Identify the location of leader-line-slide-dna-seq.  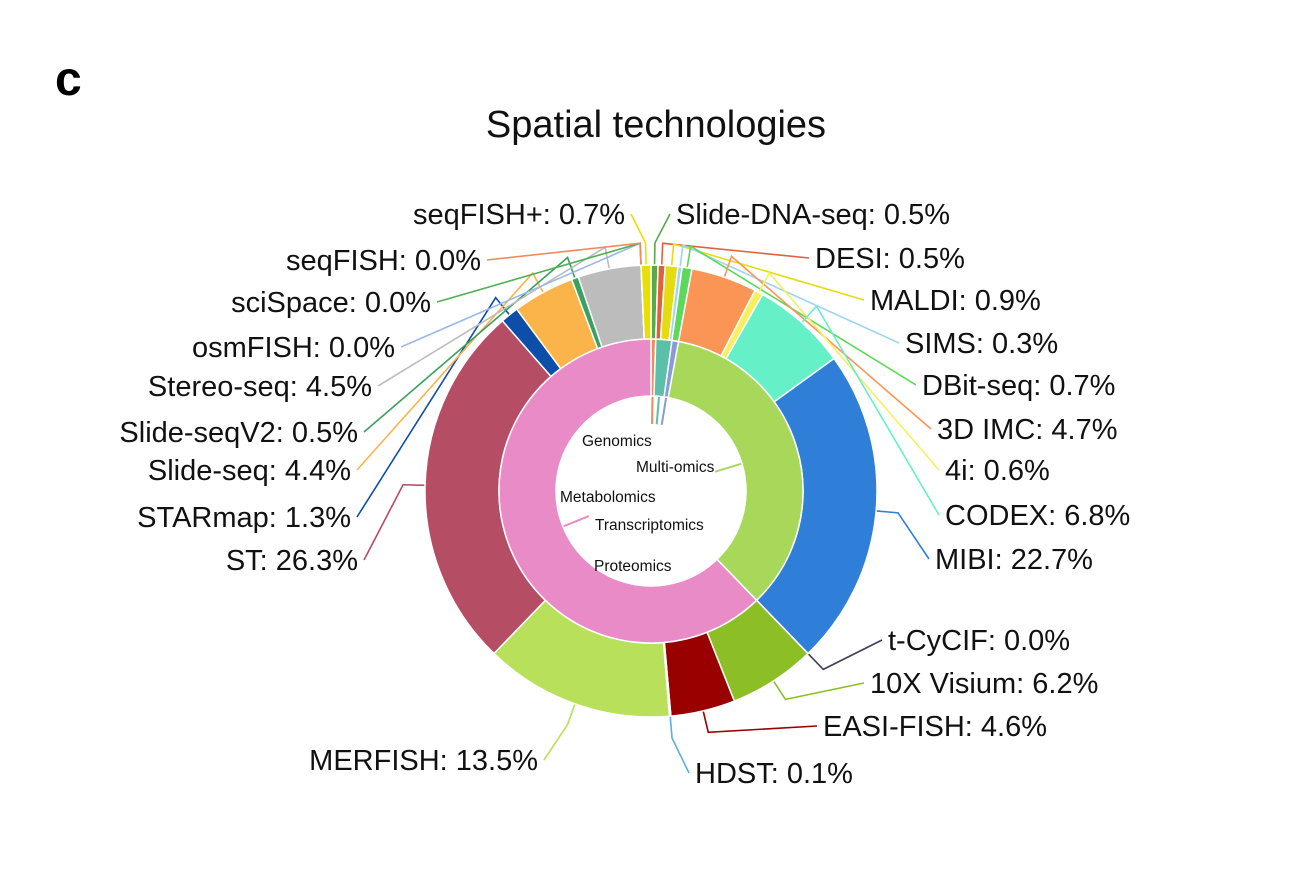
(662, 239).